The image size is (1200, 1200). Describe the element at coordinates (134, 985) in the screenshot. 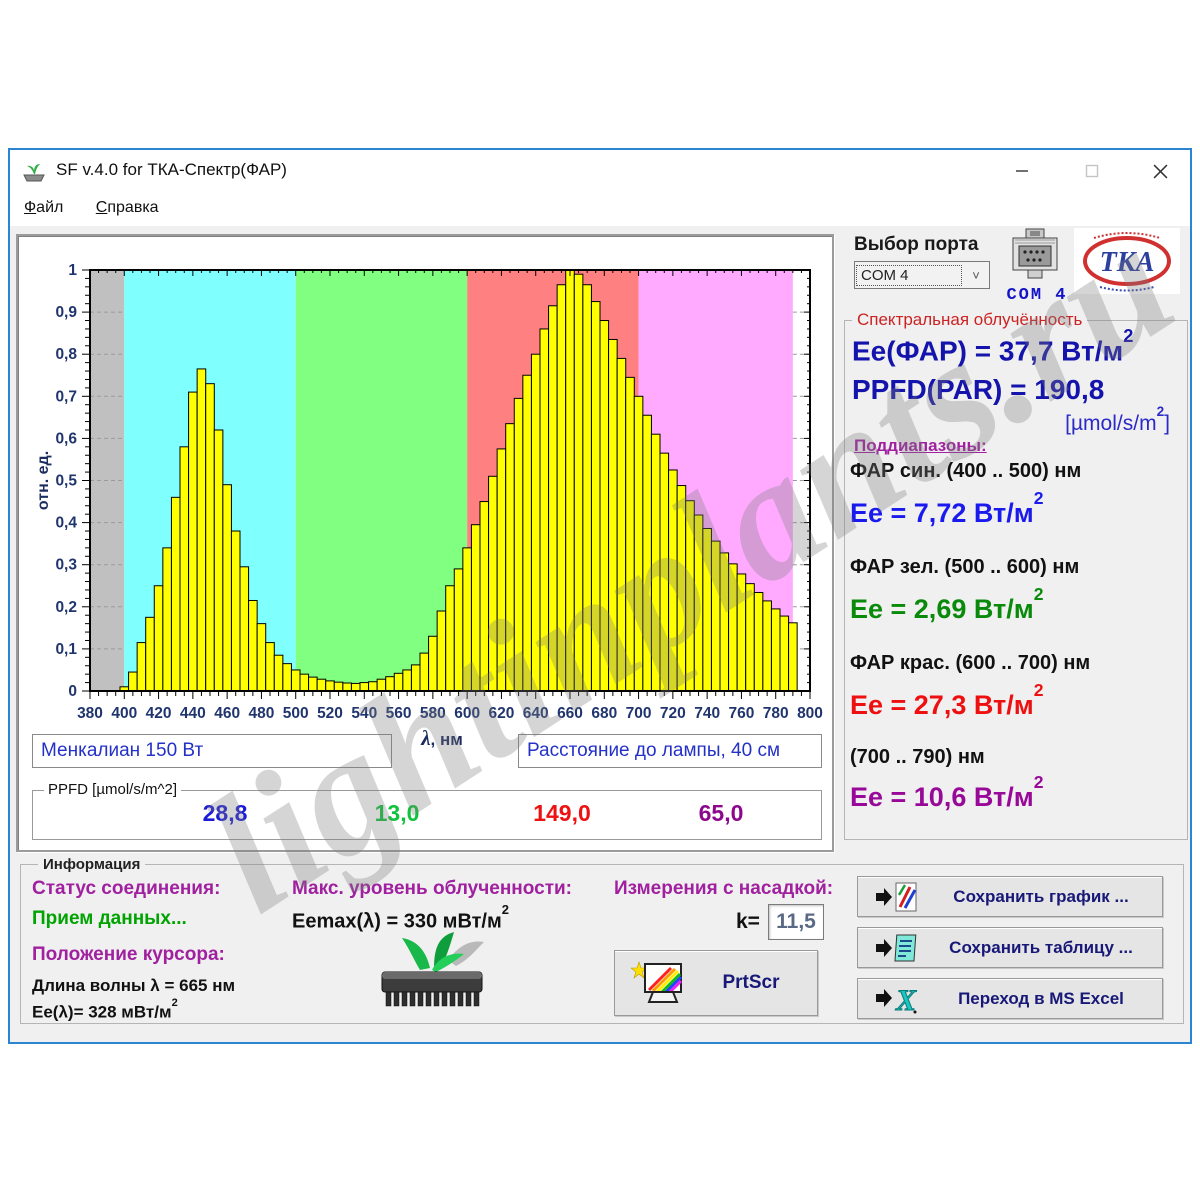

I see `cursor-wavelength: Длина волны λ = 665 нм` at that location.